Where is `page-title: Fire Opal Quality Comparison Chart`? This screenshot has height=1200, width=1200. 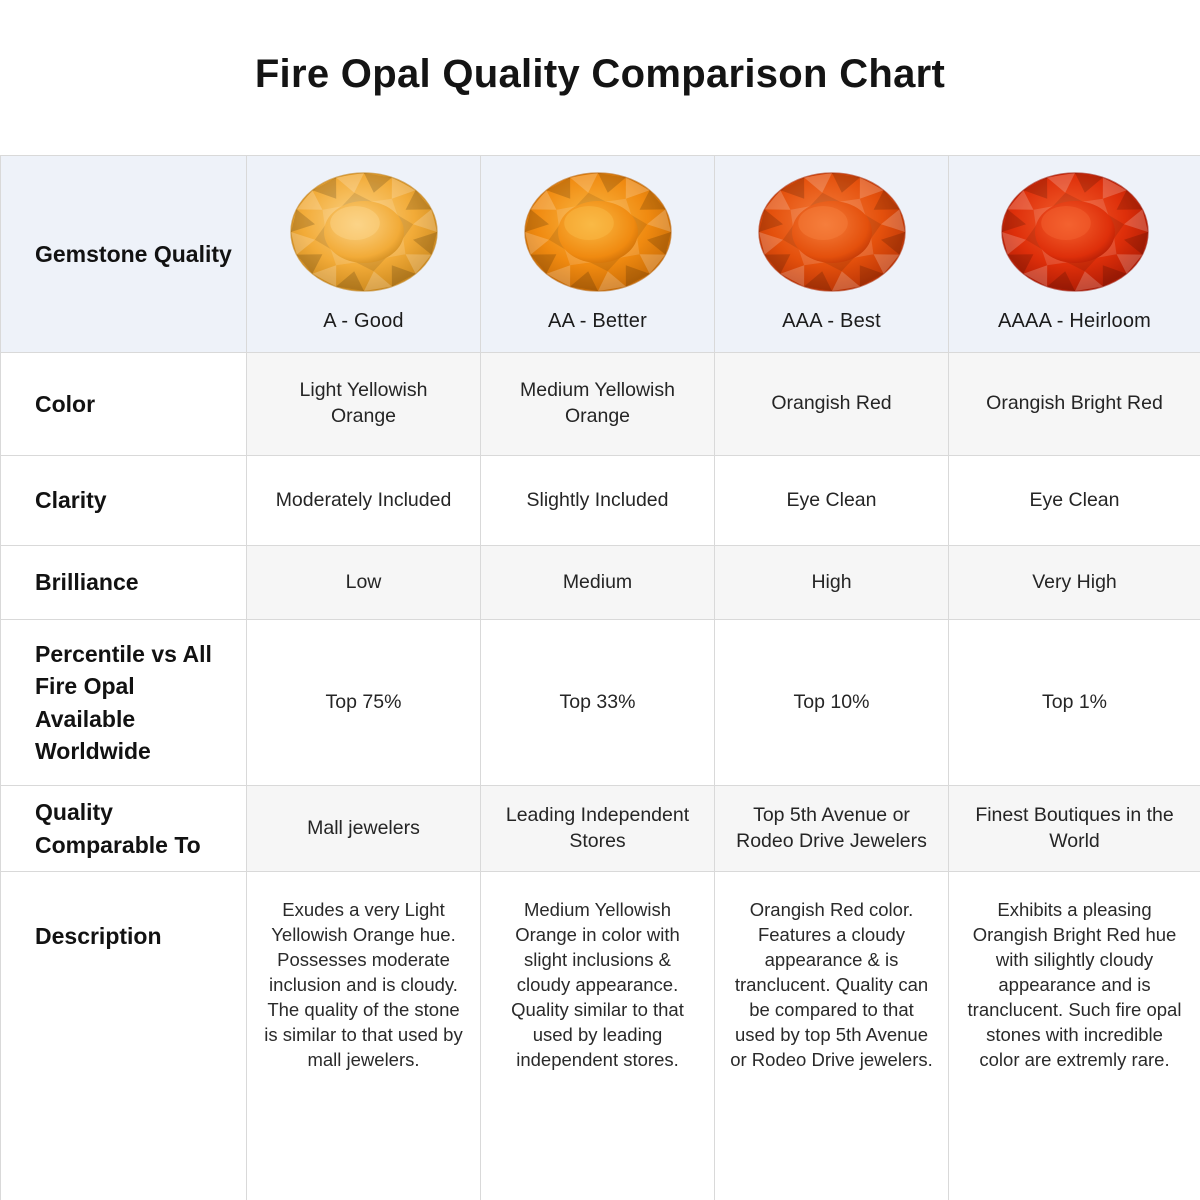
page-title: Fire Opal Quality Comparison Chart is located at coordinates (600, 74).